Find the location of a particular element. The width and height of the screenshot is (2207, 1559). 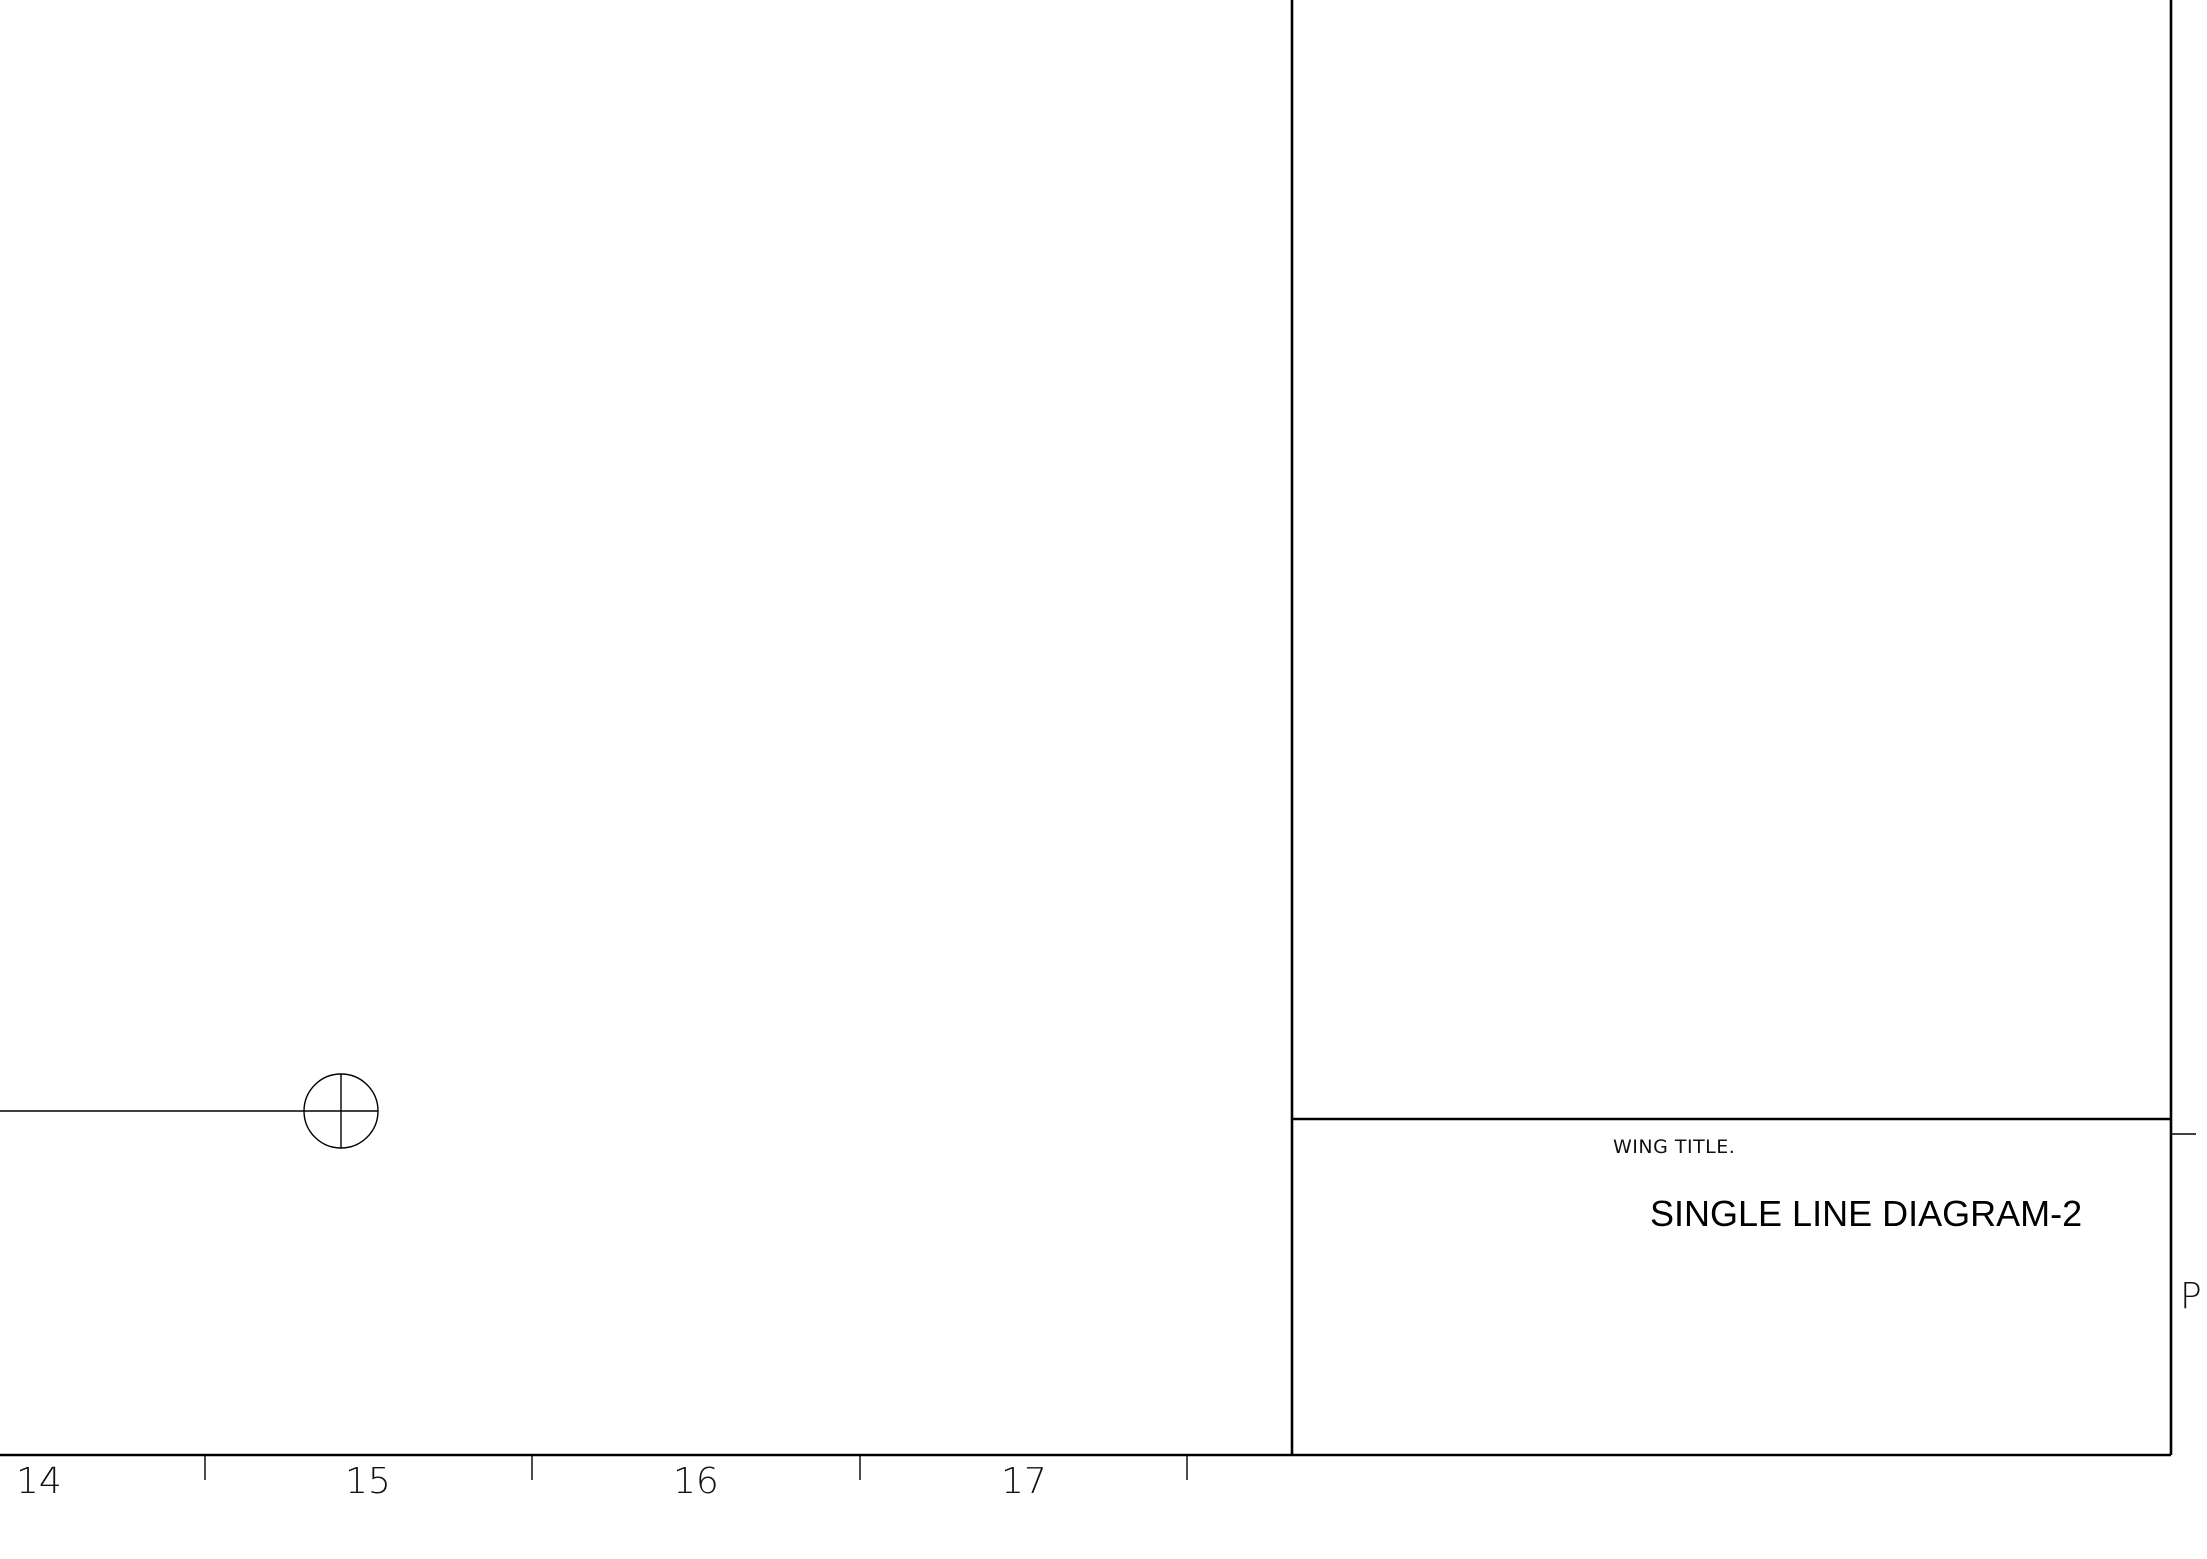

grid-column-label: 17 is located at coordinates (1024, 1481).